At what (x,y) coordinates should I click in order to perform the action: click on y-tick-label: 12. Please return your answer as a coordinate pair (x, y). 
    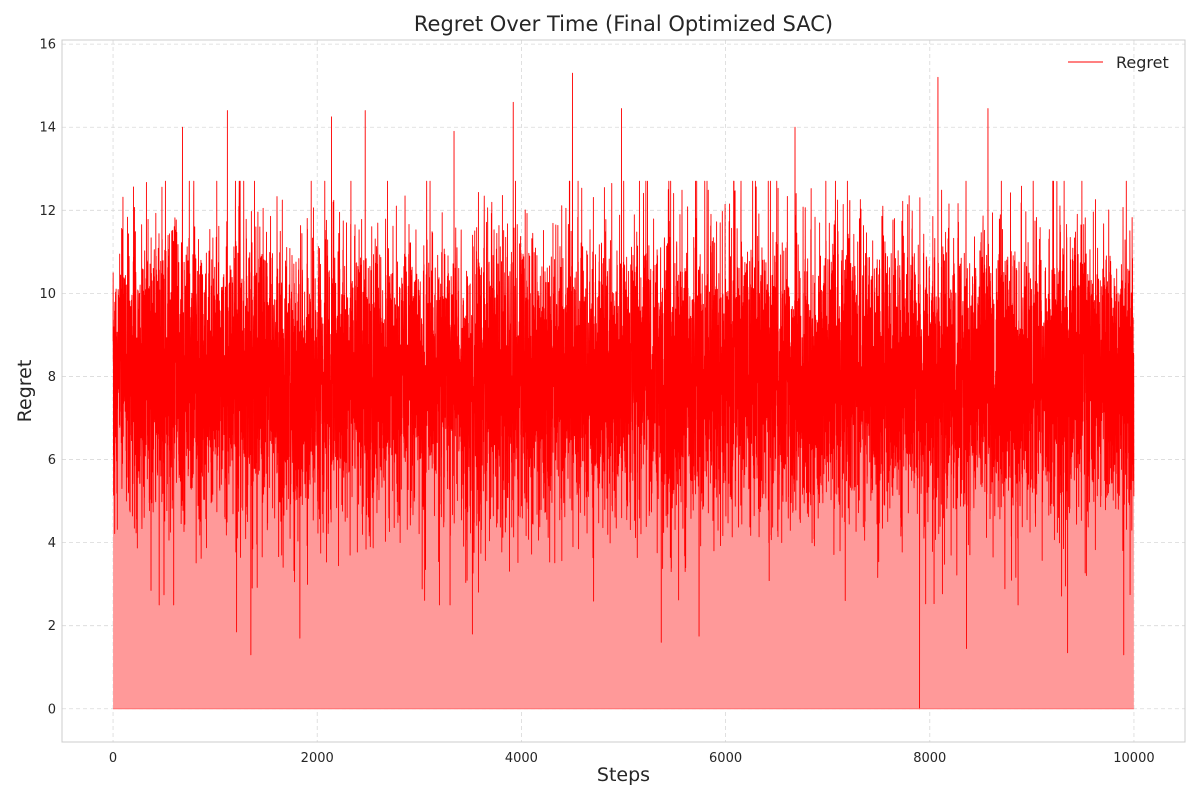
    Looking at the image, I should click on (47, 211).